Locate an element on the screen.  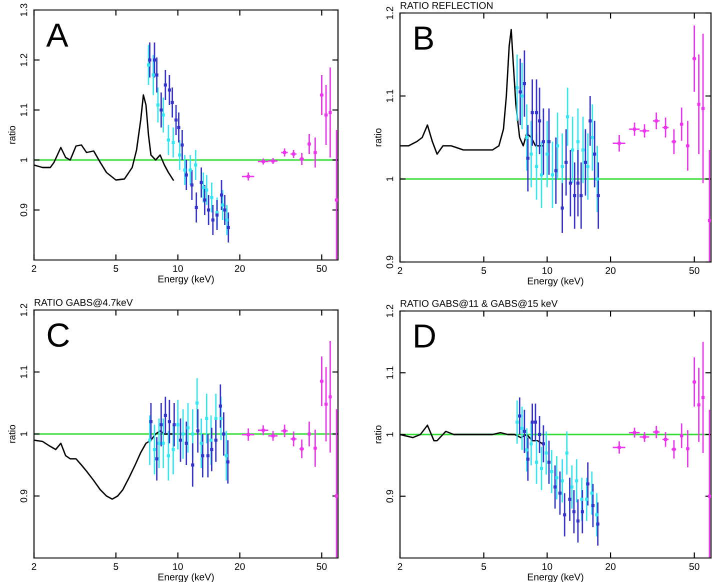
annotation: C is located at coordinates (58, 335).